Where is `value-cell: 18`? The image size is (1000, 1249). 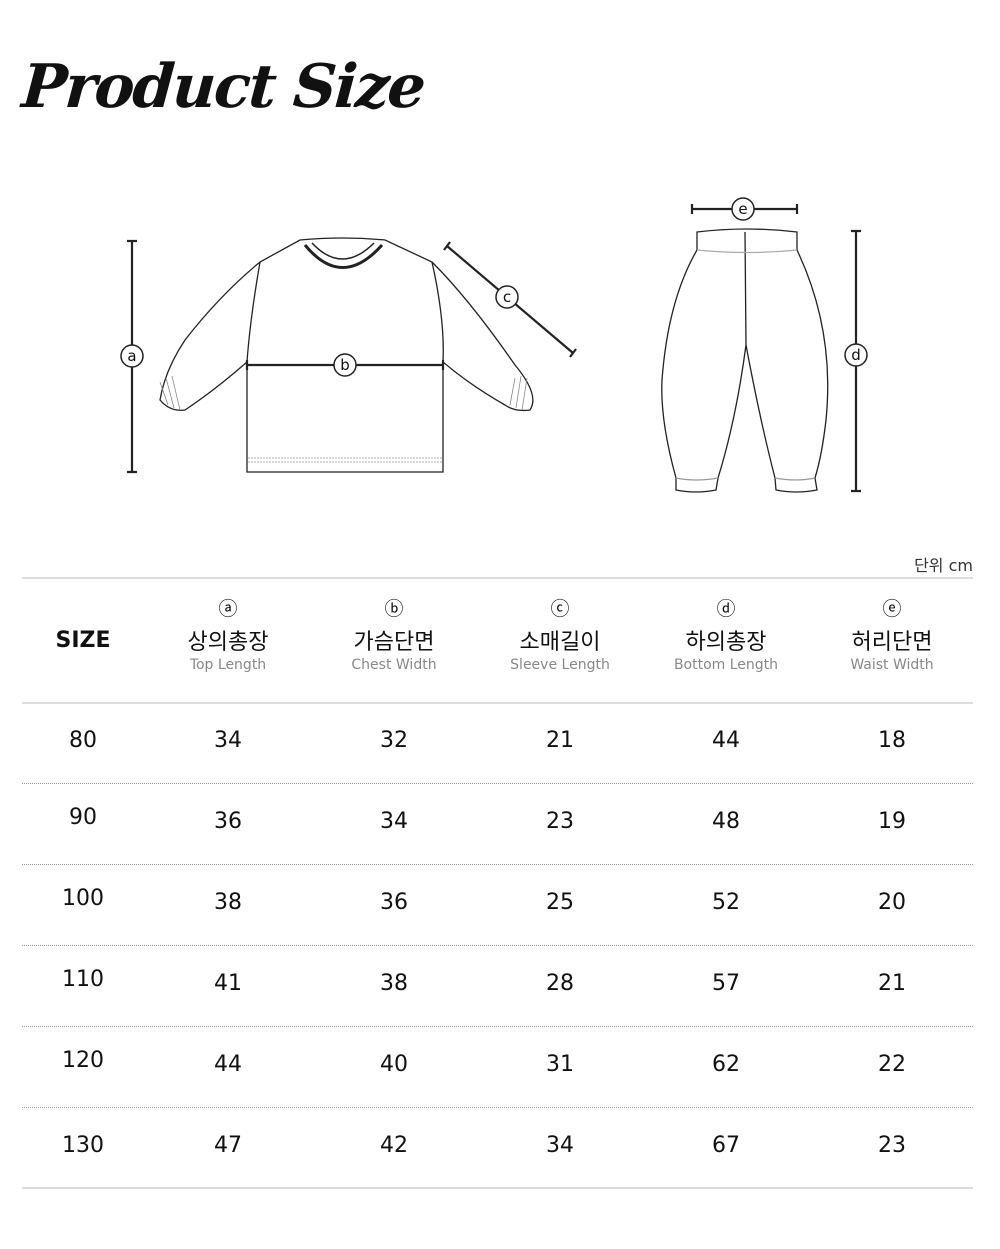
value-cell: 18 is located at coordinates (892, 740).